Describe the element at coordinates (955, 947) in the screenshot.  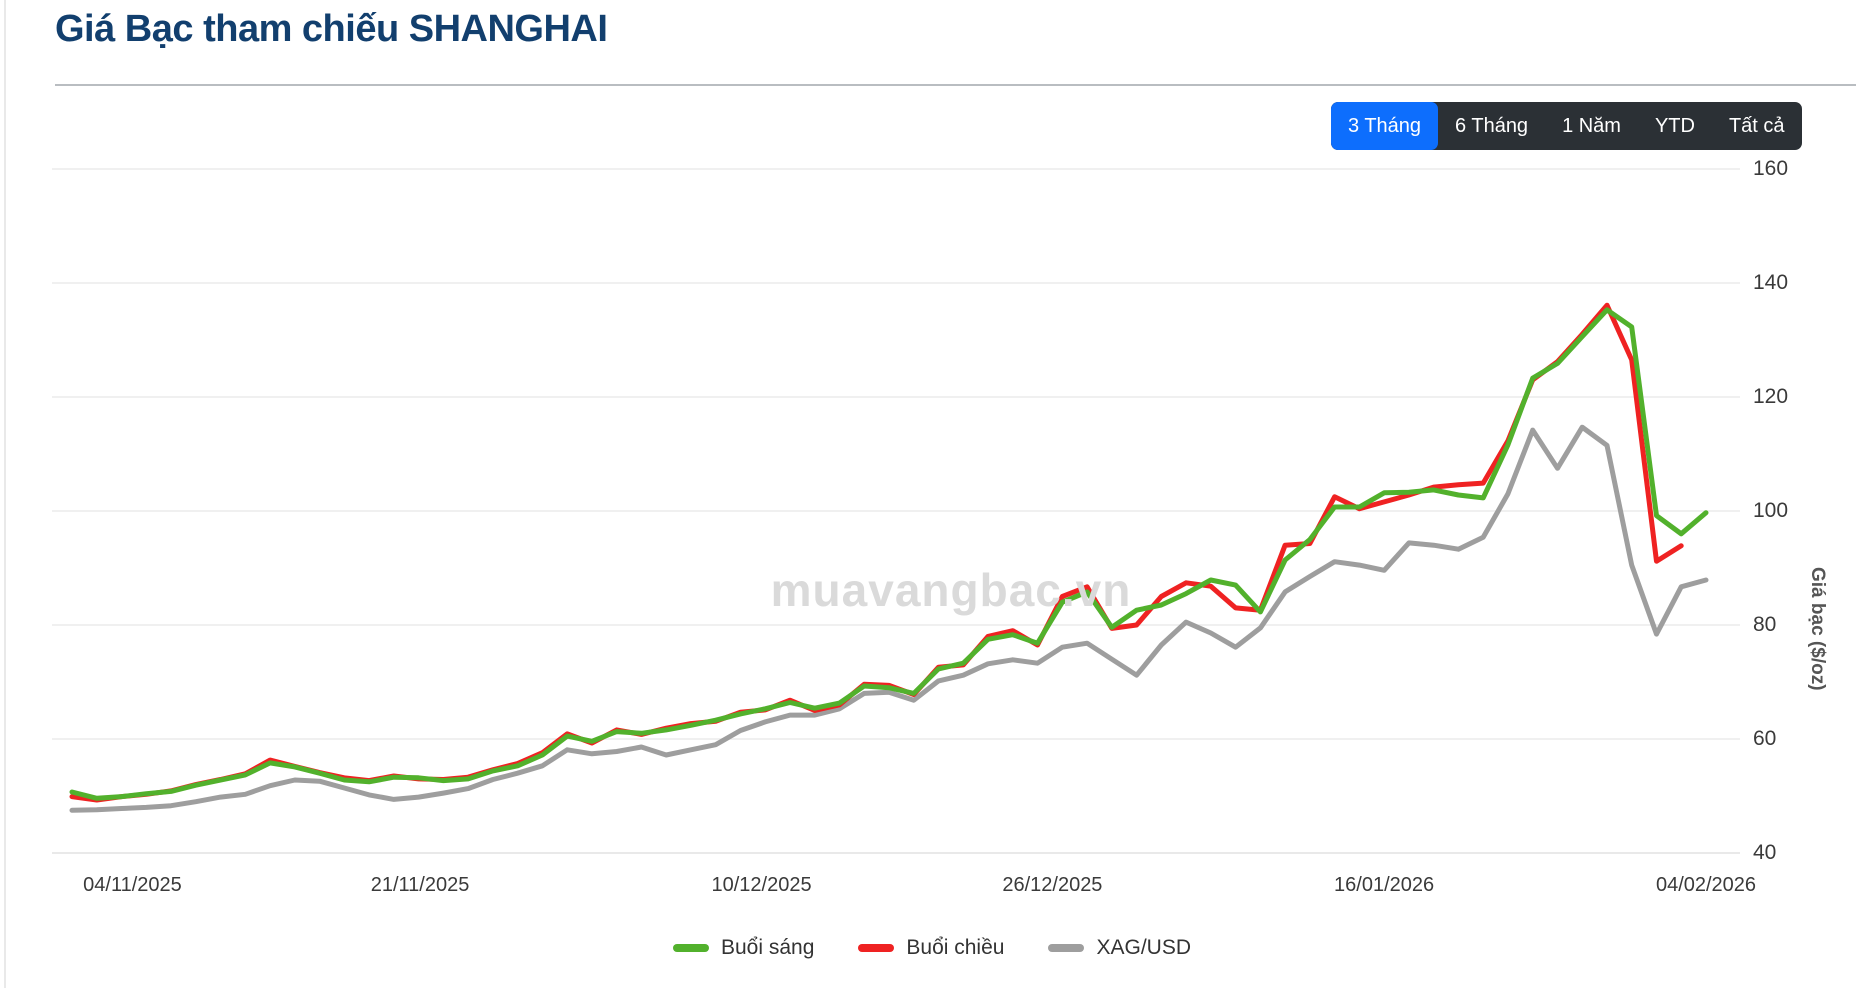
I see `legend-label: Buổi chiều` at that location.